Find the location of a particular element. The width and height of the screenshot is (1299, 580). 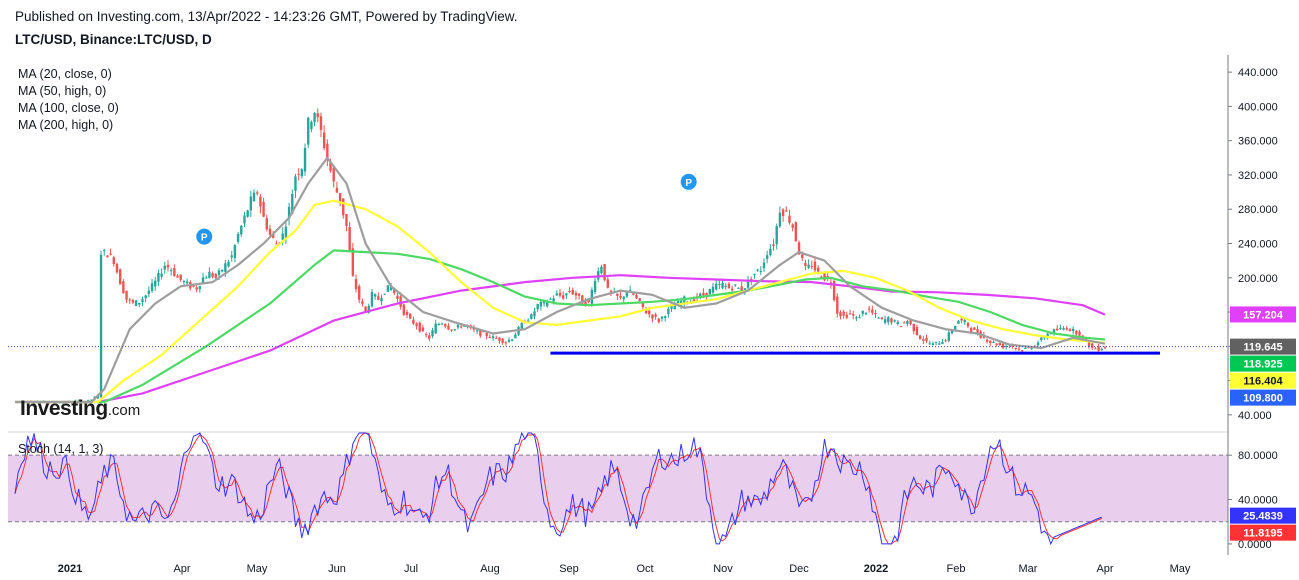

price-label-box is located at coordinates (1263, 314).